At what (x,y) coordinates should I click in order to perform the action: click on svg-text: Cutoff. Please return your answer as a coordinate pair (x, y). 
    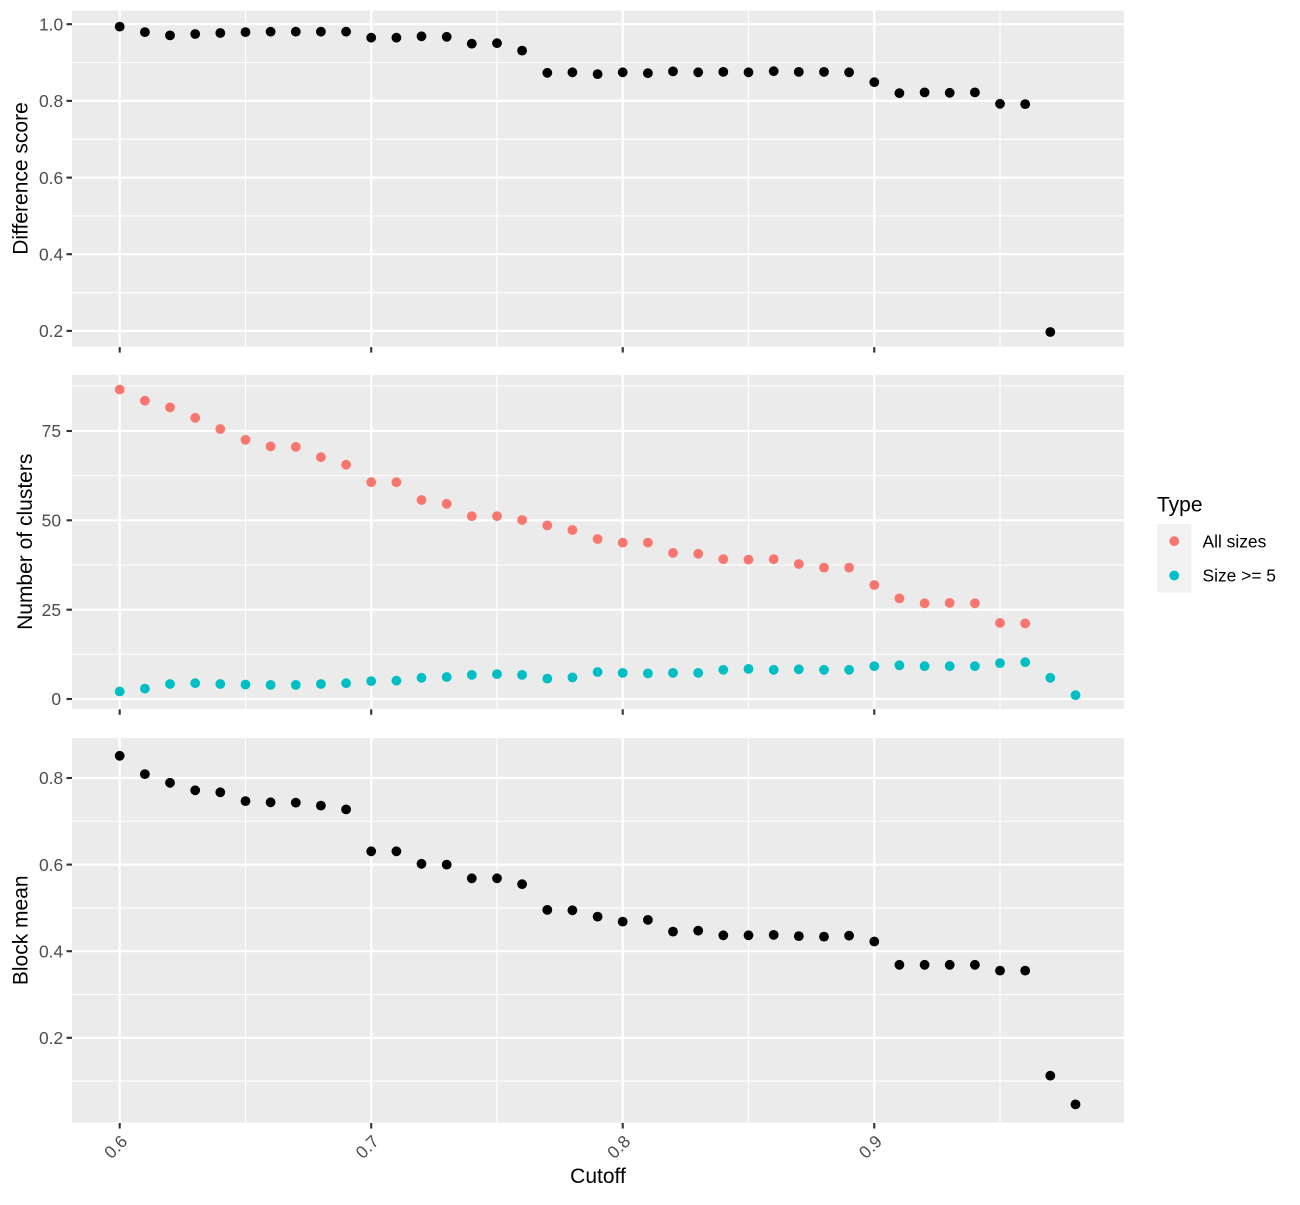
    Looking at the image, I should click on (598, 1176).